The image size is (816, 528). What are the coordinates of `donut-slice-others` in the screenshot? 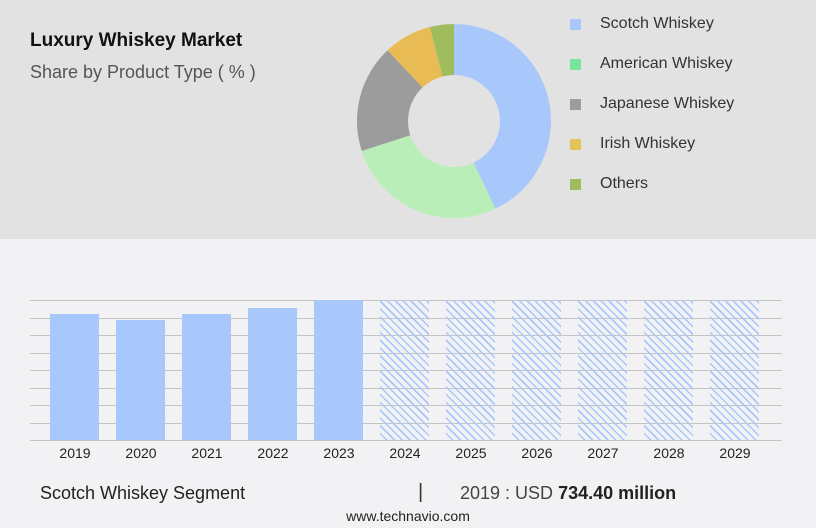 It's located at (441, 50).